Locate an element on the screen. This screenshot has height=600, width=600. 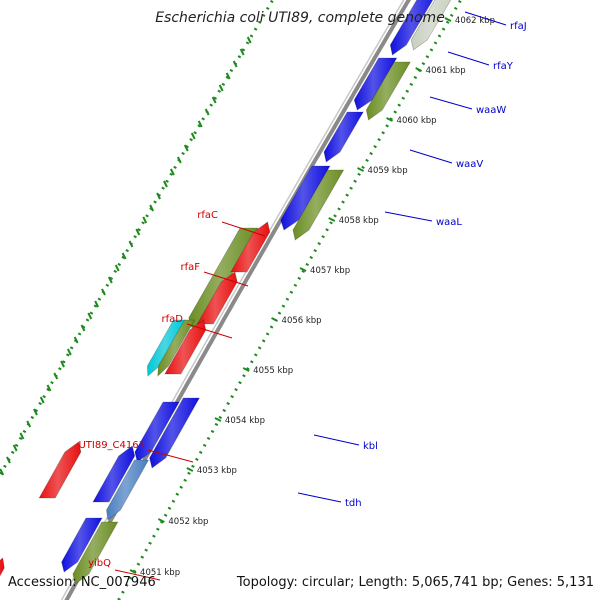
forward-gene-label: waaL is located at coordinates (449, 222).